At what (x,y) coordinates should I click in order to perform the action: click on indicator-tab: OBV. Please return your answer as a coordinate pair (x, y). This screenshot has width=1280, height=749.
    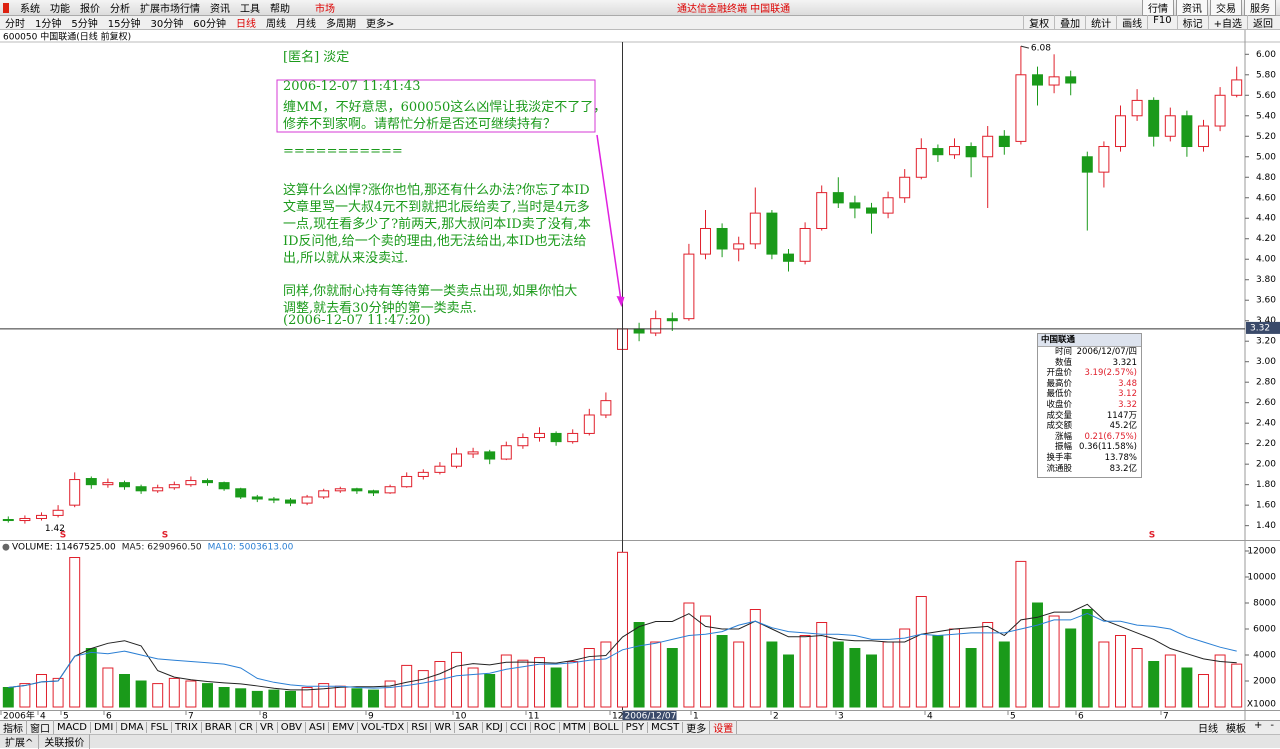
    Looking at the image, I should click on (292, 727).